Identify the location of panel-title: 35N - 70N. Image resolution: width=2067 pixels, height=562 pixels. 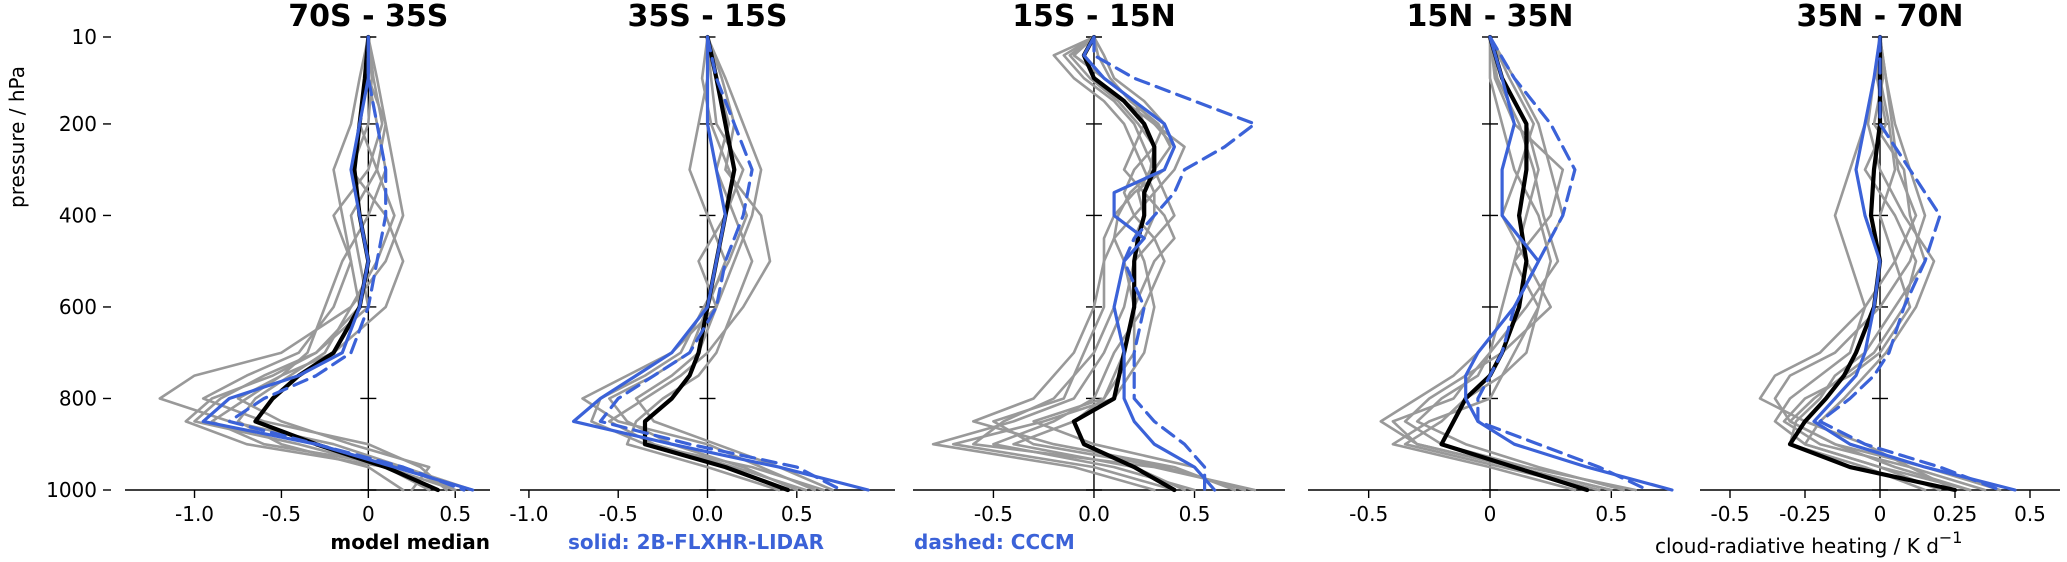
(1879, 17).